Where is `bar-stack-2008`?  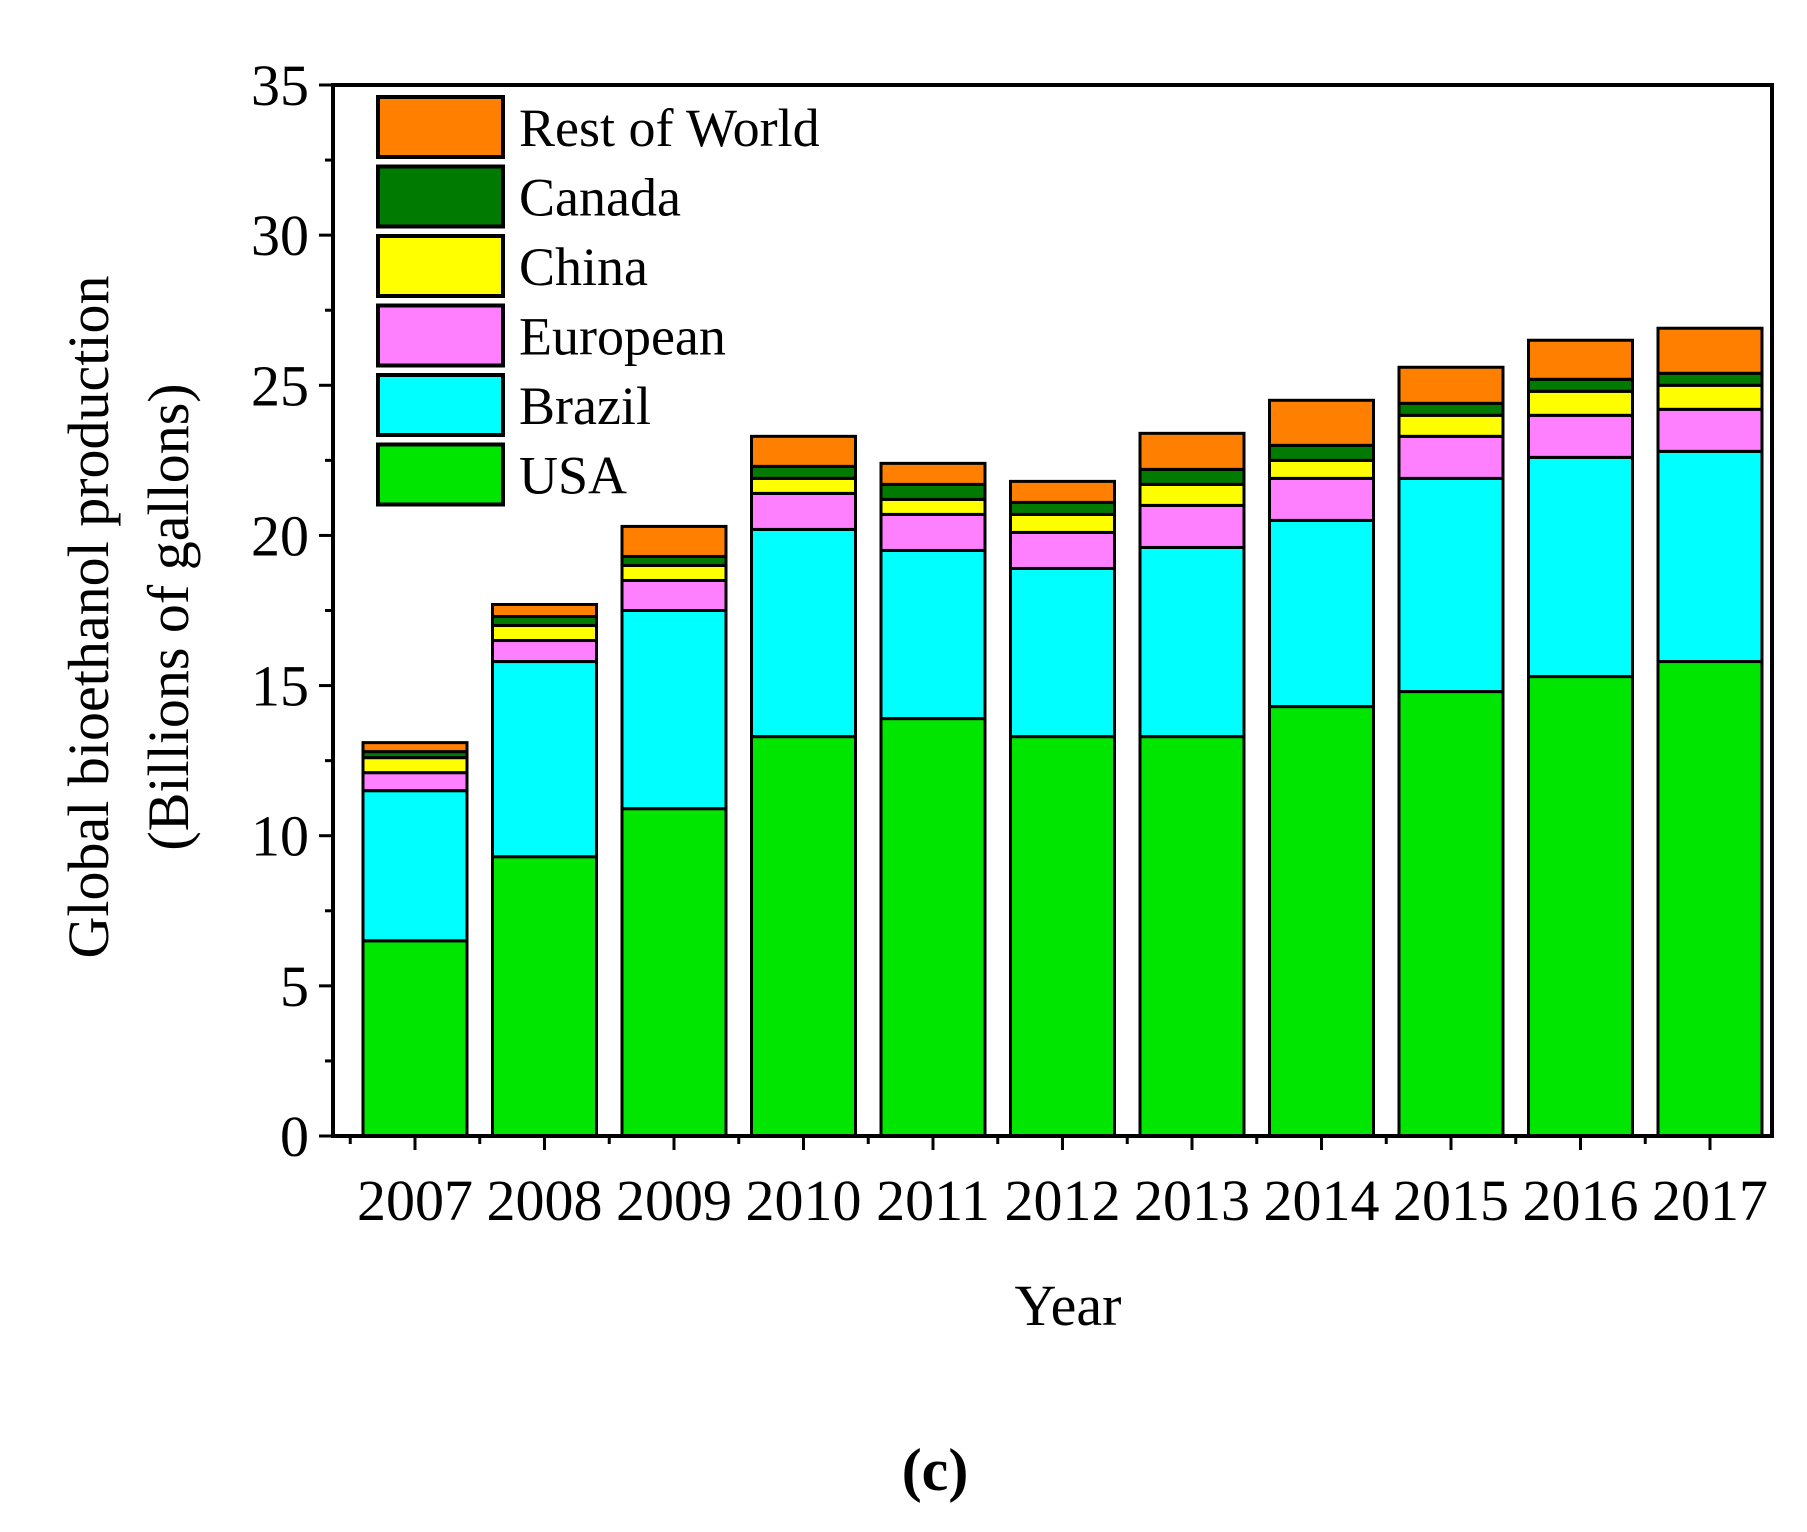 bar-stack-2008 is located at coordinates (544, 870).